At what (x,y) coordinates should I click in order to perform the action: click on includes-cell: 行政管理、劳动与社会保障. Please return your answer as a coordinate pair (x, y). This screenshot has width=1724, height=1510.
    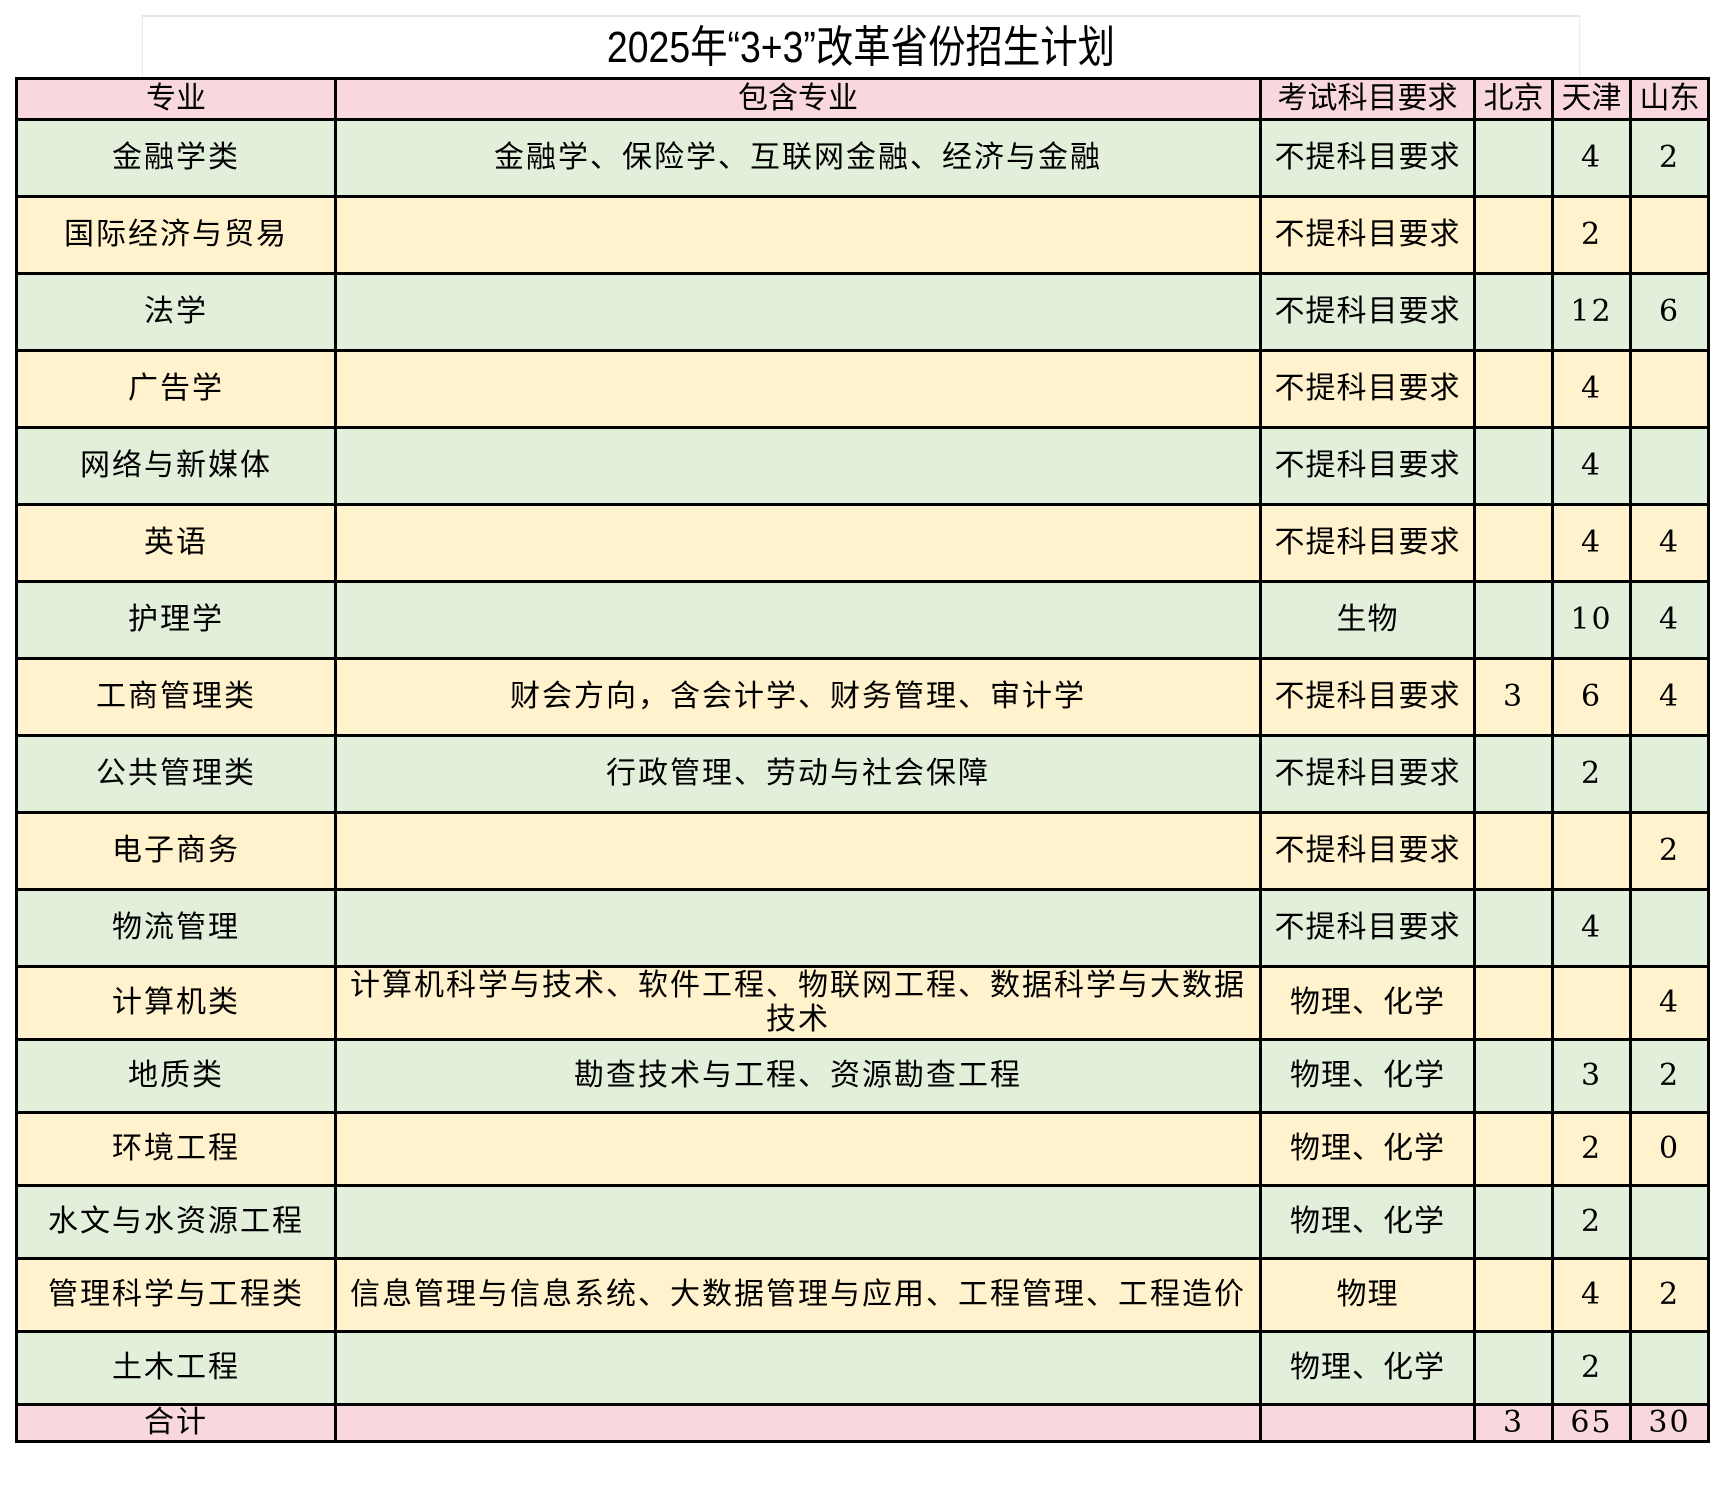
    Looking at the image, I should click on (798, 774).